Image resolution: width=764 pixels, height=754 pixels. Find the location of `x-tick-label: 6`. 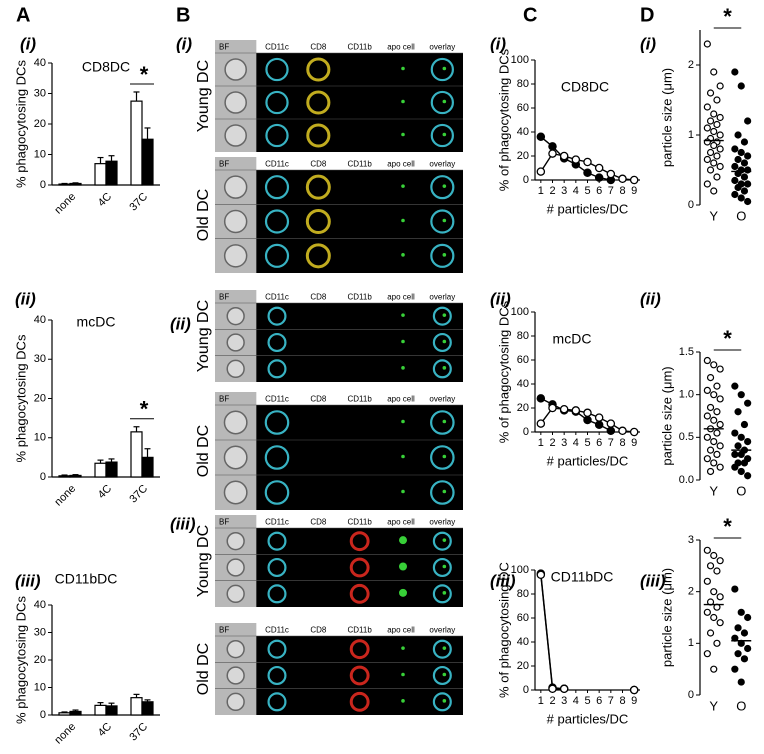

x-tick-label: 6 is located at coordinates (599, 701).